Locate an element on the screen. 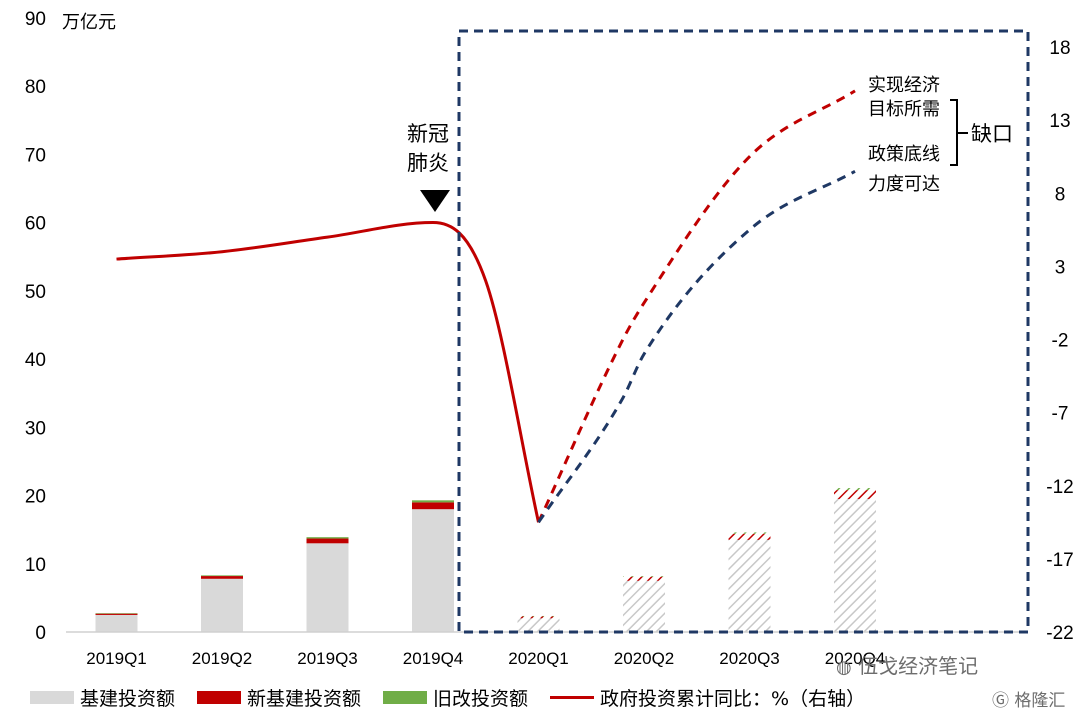 The height and width of the screenshot is (715, 1080). bar-group is located at coordinates (485, 560).